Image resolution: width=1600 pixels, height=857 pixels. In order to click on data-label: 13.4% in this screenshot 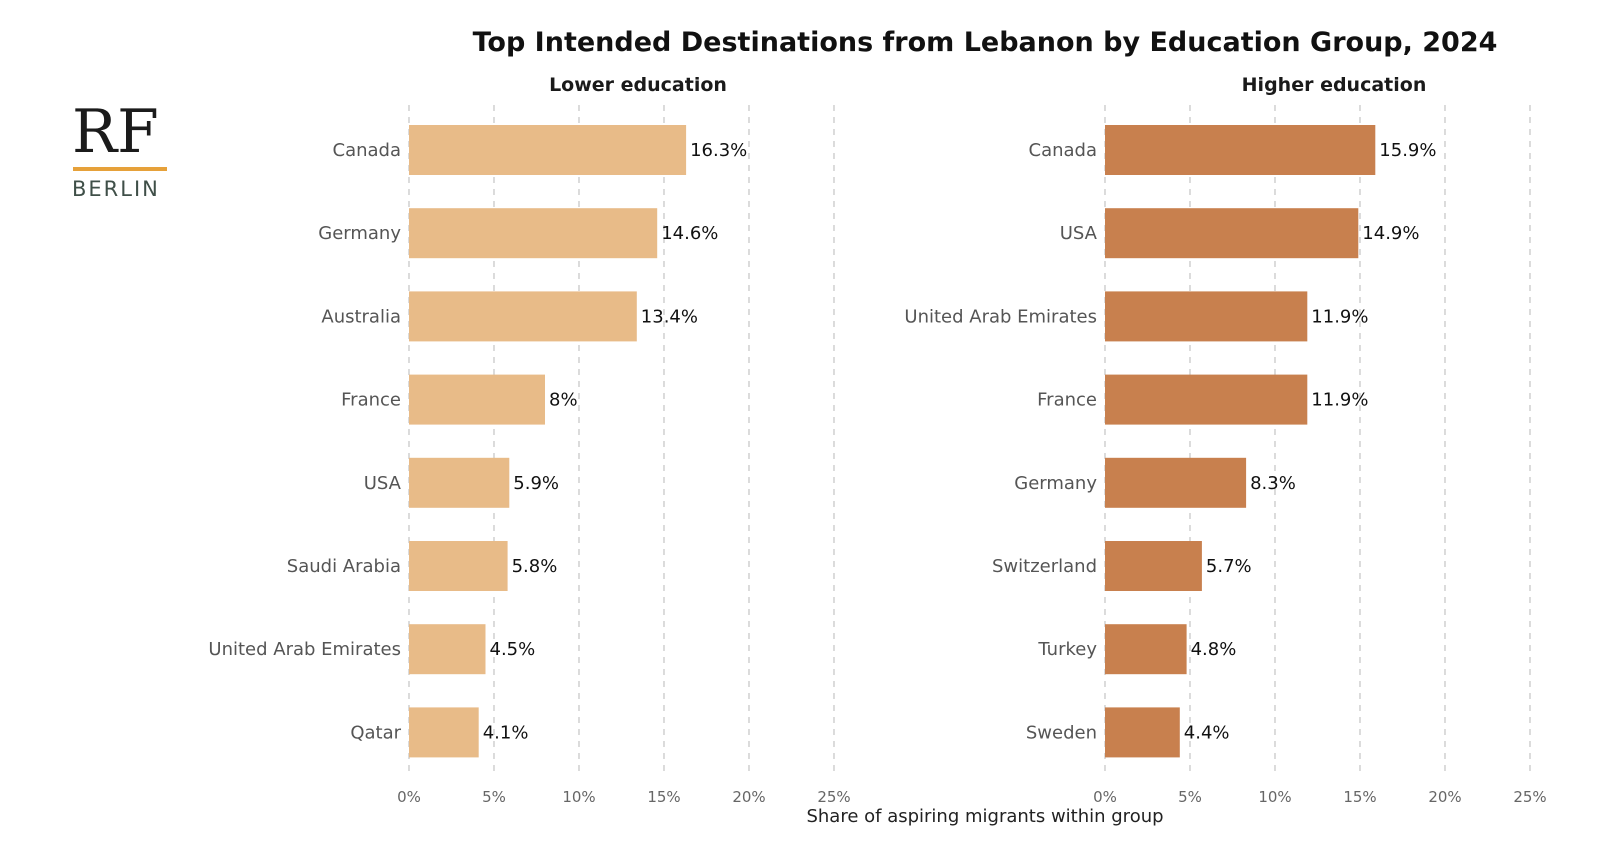, I will do `click(669, 316)`.